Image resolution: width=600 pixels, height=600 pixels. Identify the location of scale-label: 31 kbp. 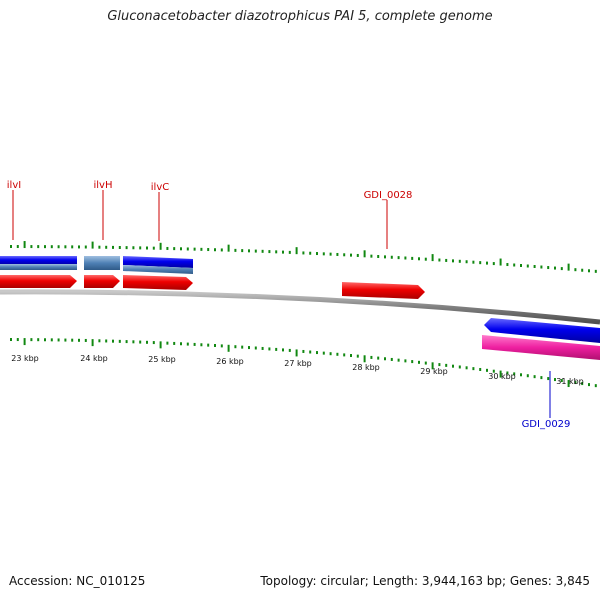
(570, 381).